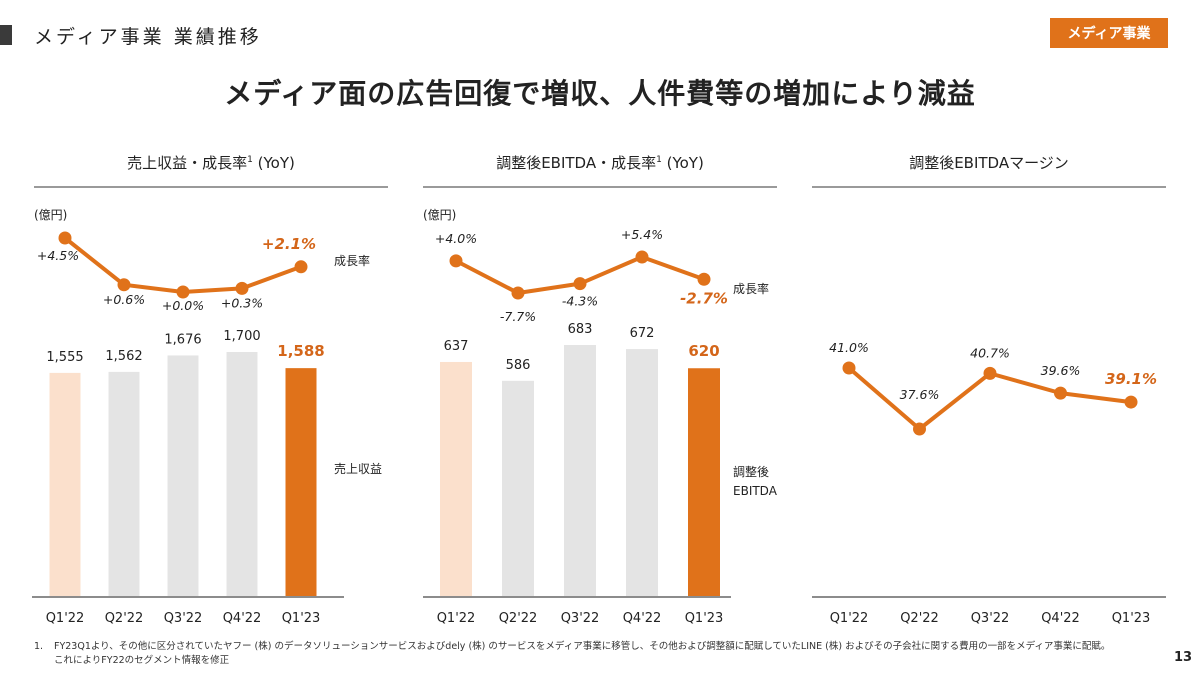 The height and width of the screenshot is (675, 1200). I want to click on bar-value-label: 1,555, so click(64, 357).